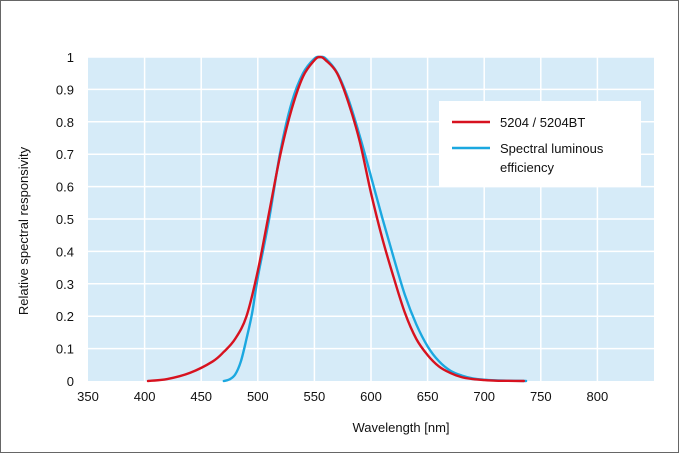  What do you see at coordinates (65, 316) in the screenshot?
I see `y-tick-label: 0.2` at bounding box center [65, 316].